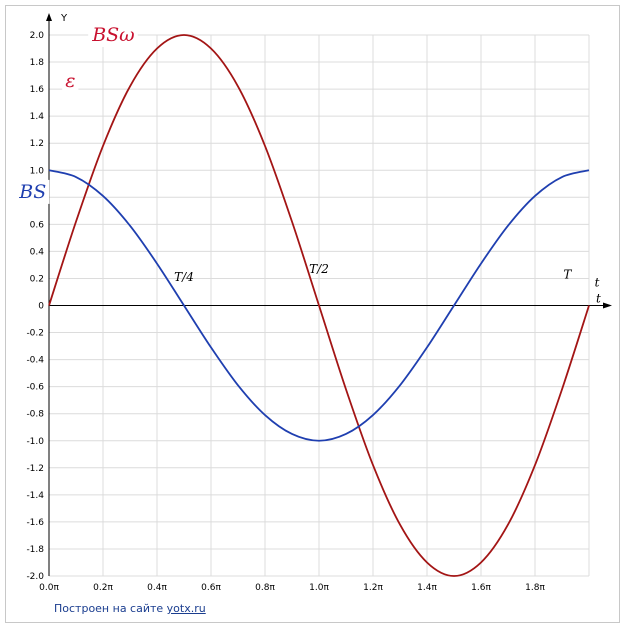 This screenshot has height=630, width=627. I want to click on annotation-label: t, so click(597, 283).